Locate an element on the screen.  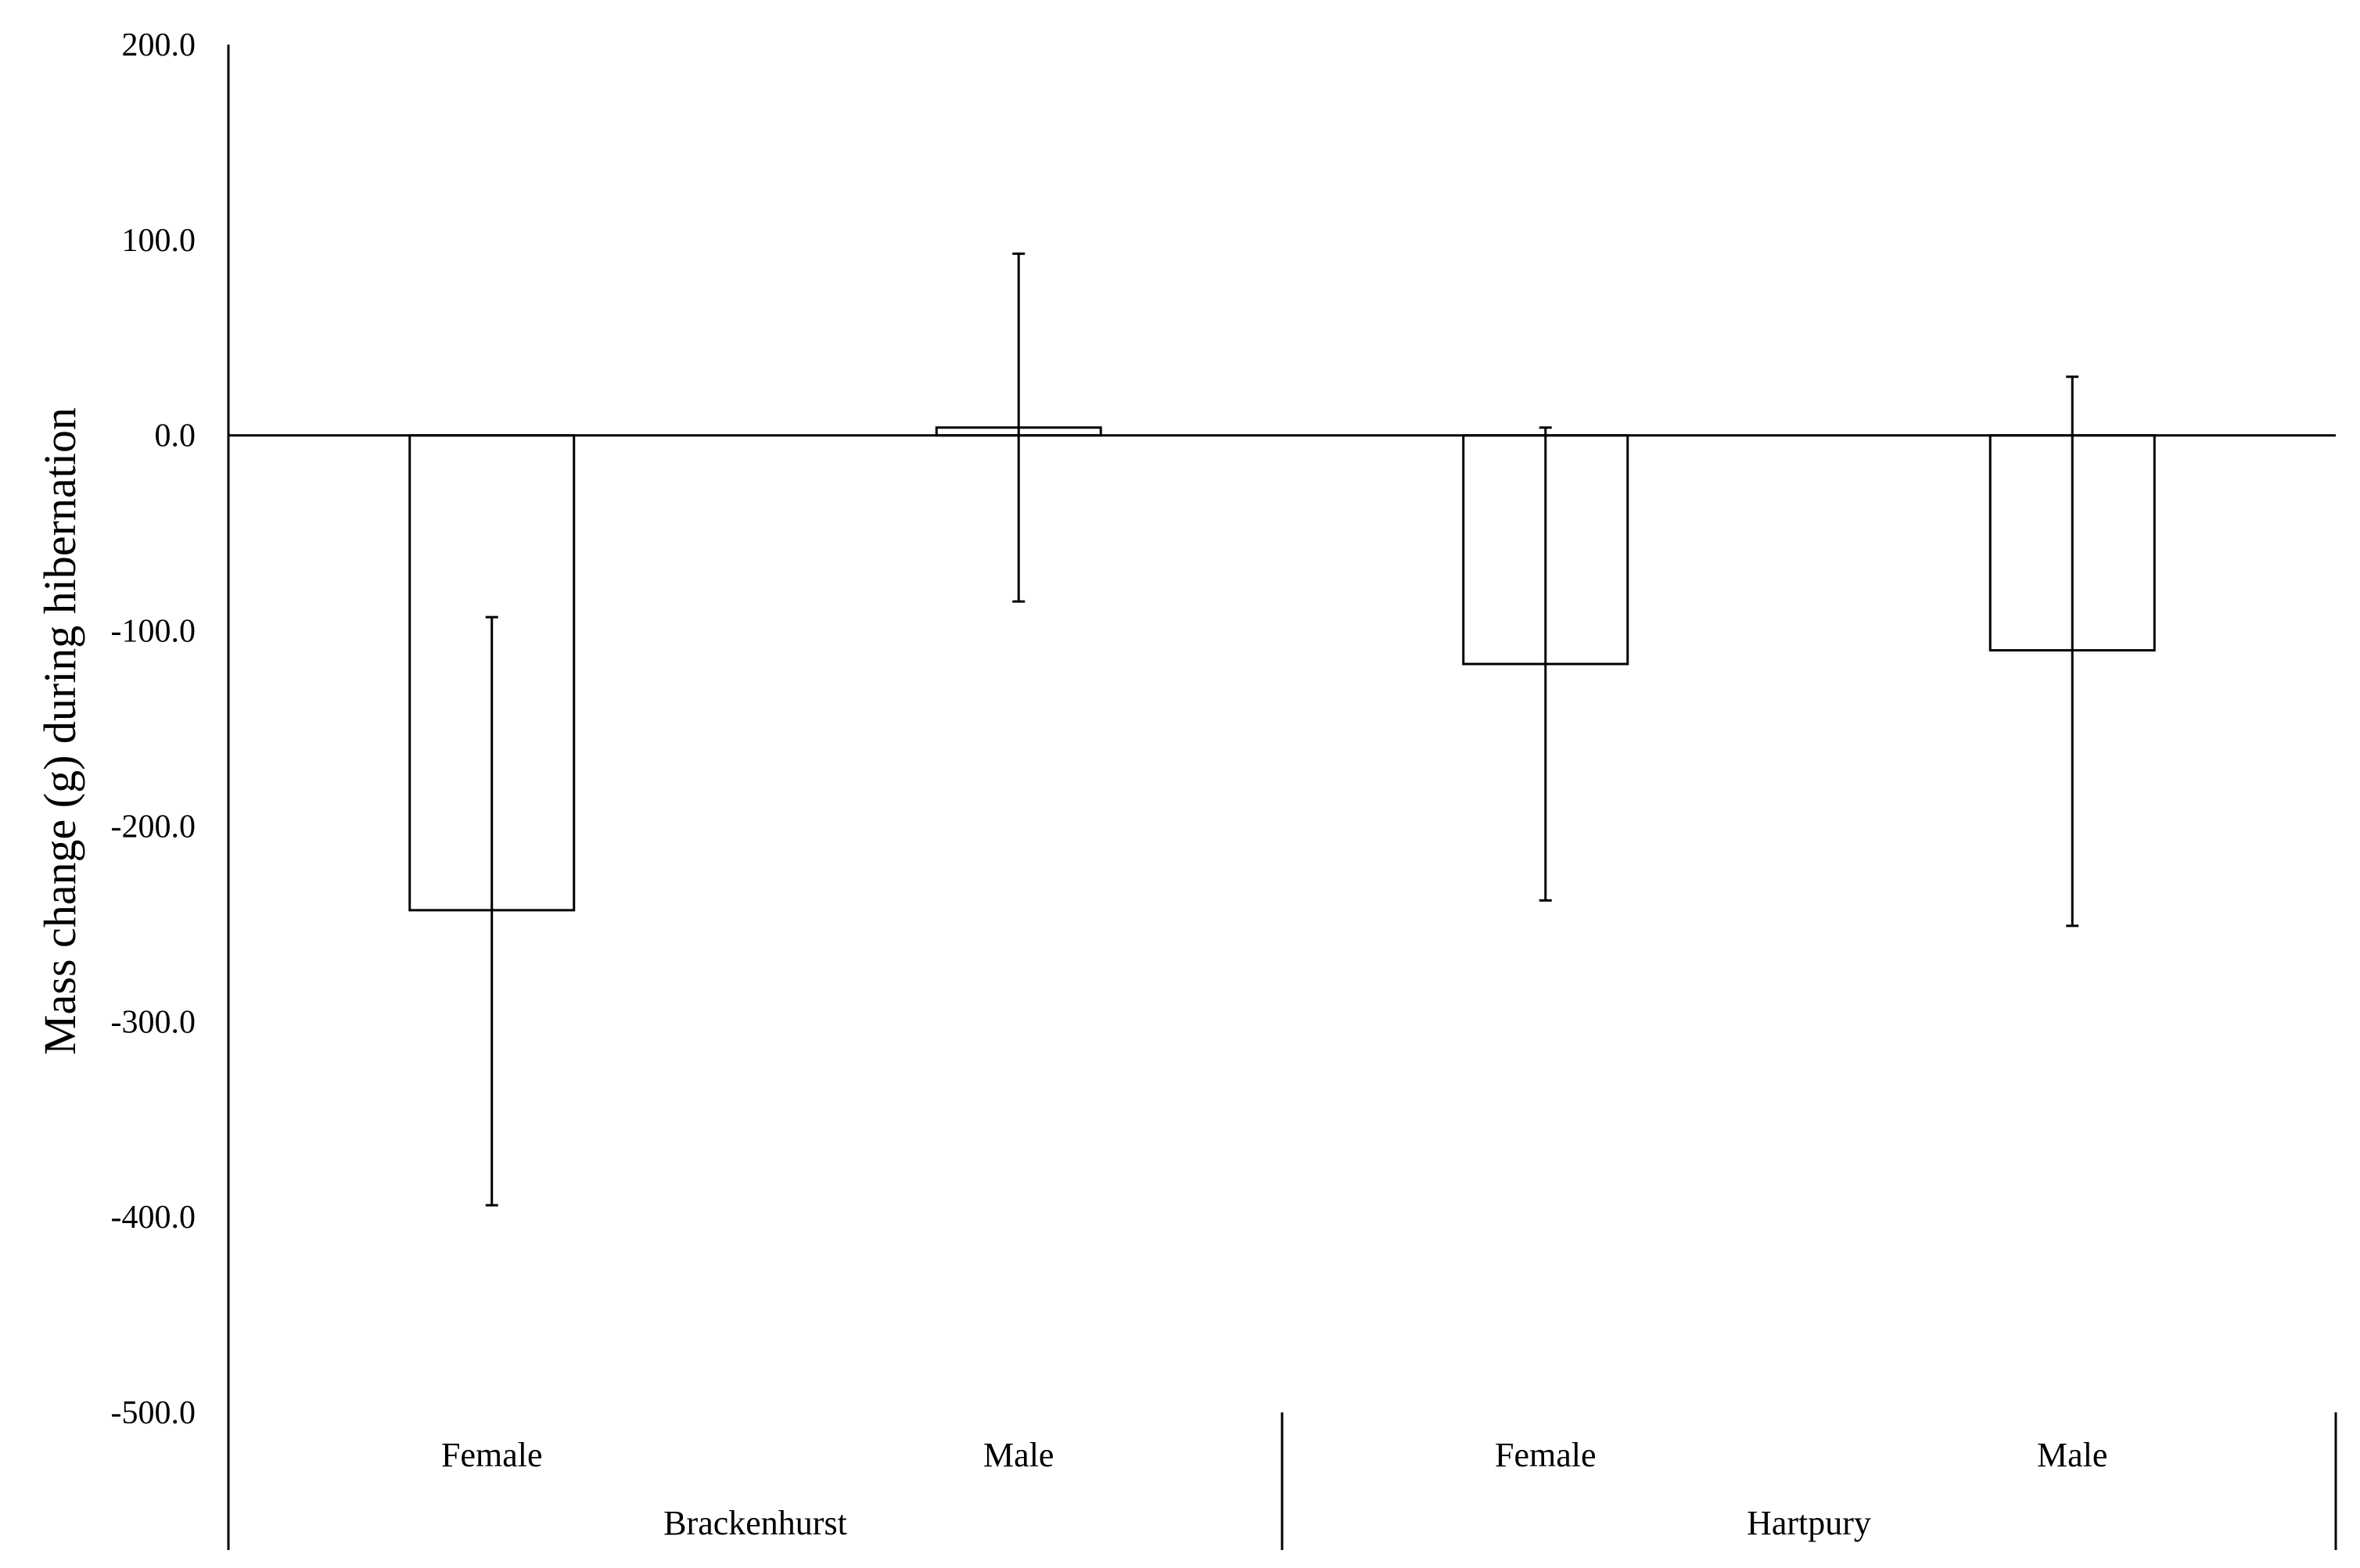
y-tick-label: 100.0 is located at coordinates (159, 241).